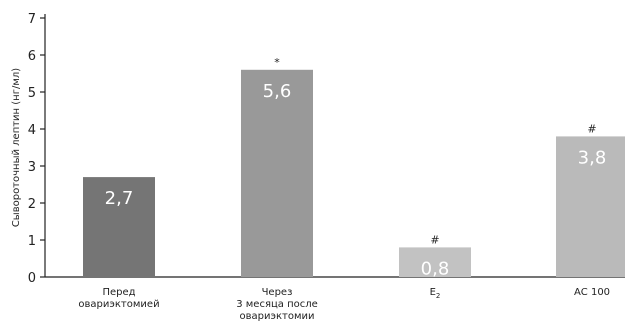 The height and width of the screenshot is (326, 625). I want to click on value-label: 2,7, so click(119, 198).